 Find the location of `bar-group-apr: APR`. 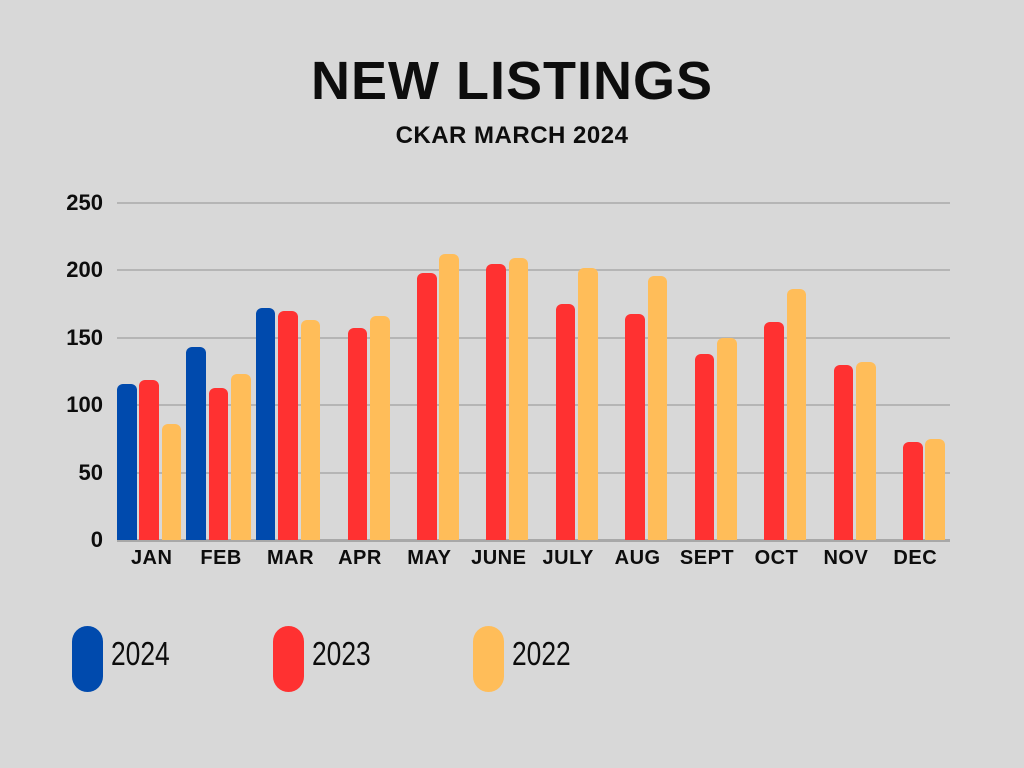

bar-group-apr: APR is located at coordinates (359, 386).